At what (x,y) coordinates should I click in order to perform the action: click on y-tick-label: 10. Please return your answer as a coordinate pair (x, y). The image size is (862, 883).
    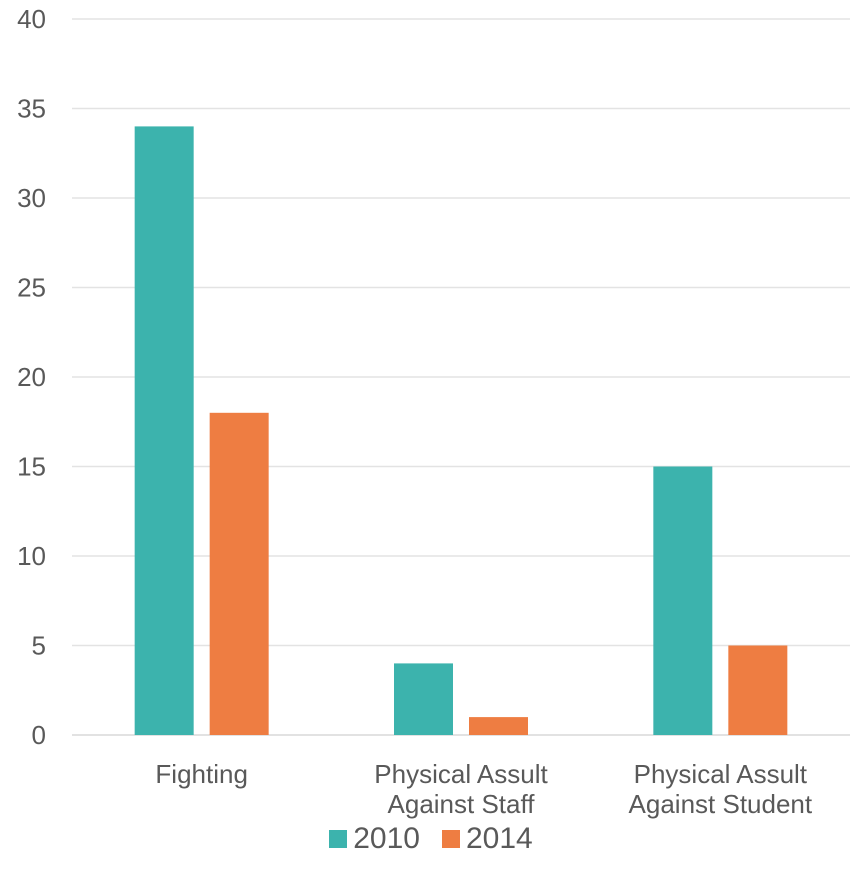
    Looking at the image, I should click on (31, 556).